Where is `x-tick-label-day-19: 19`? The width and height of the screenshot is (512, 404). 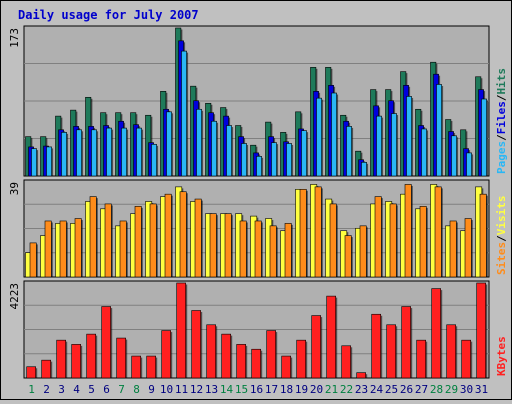 x-tick-label-day-19: 19 is located at coordinates (301, 389).